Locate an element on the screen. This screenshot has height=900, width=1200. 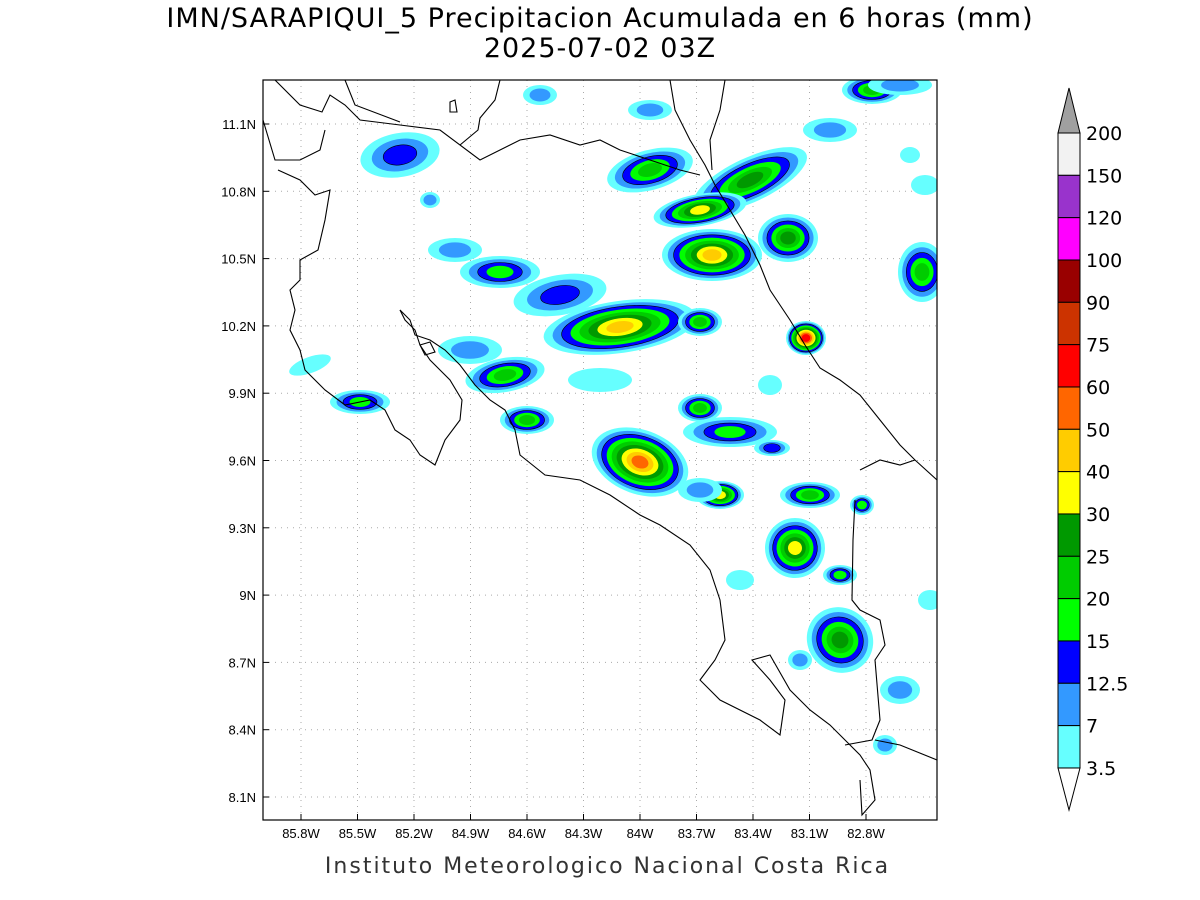
colorbar-label: 25 is located at coordinates (1098, 557).